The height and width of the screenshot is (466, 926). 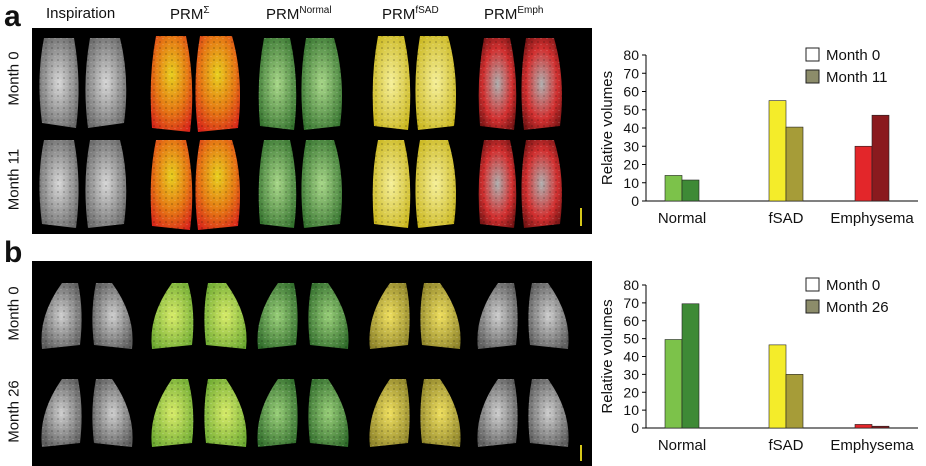 I want to click on column-header-text: Inspiration, so click(x=81, y=13).